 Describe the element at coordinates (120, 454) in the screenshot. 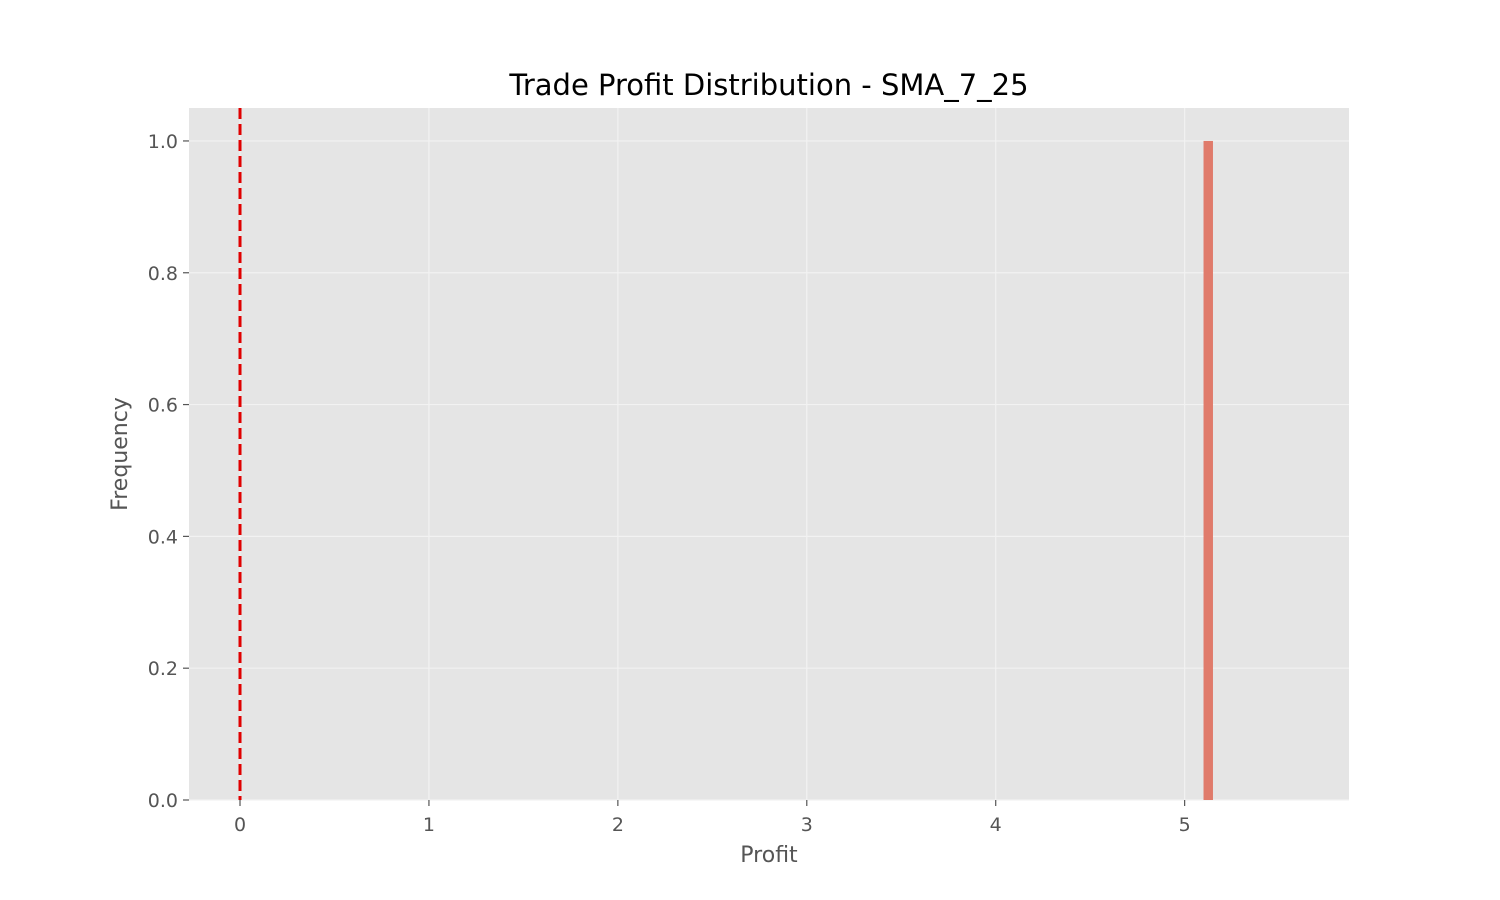

I see `y-axis-label: Frequency` at that location.